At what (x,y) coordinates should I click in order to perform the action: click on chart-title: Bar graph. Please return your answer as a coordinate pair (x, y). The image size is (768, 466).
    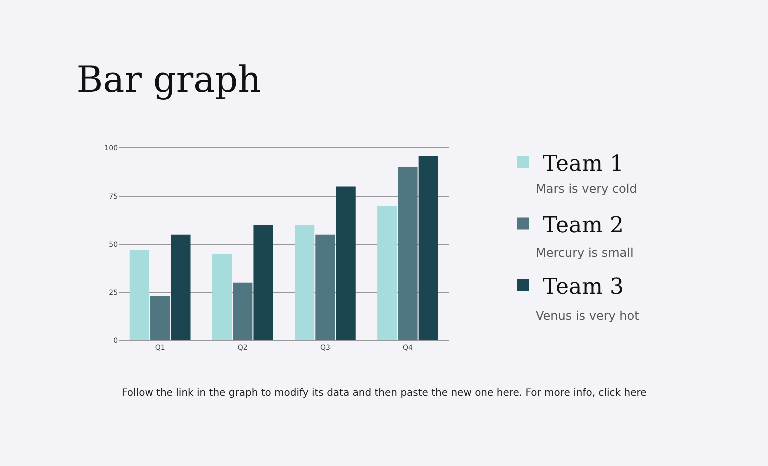
    Looking at the image, I should click on (169, 80).